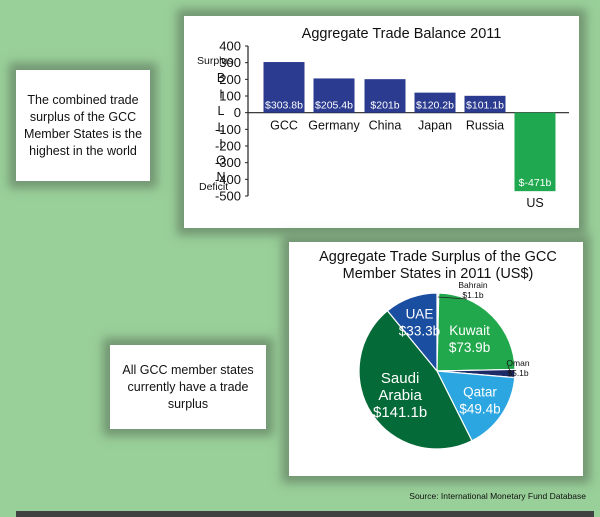  I want to click on bar-china, so click(385, 96).